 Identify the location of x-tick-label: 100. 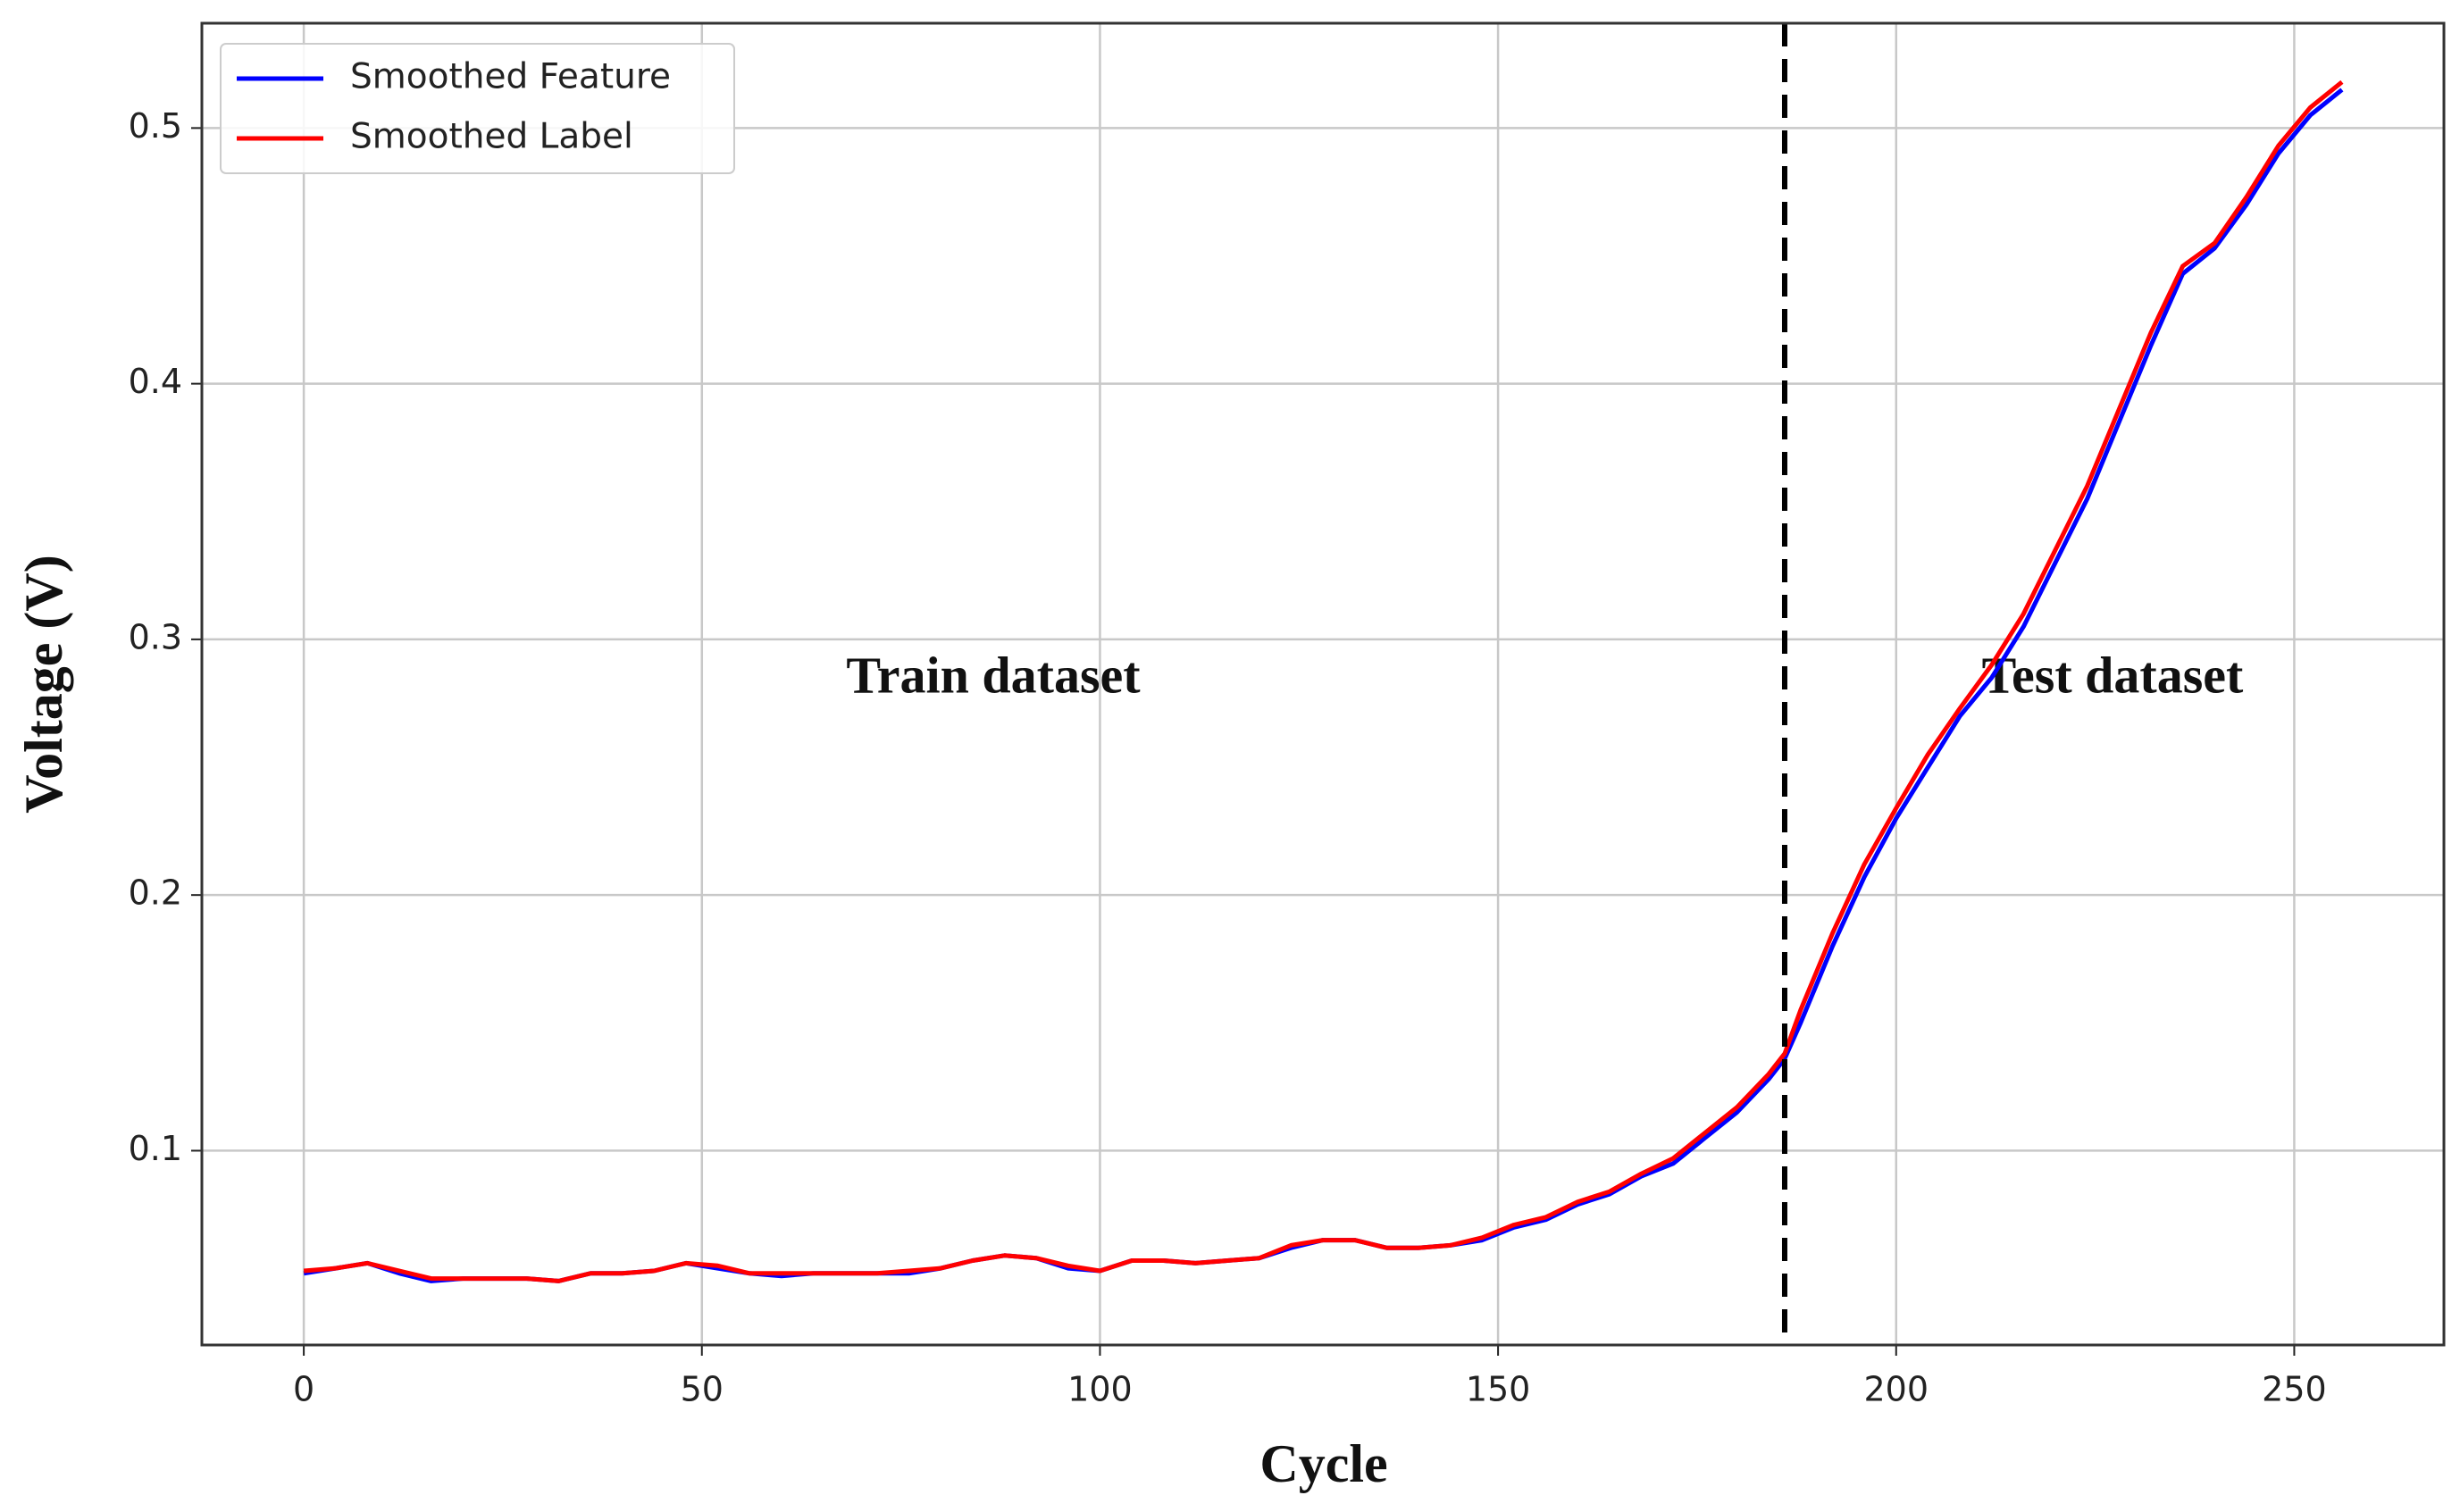
(1100, 1389).